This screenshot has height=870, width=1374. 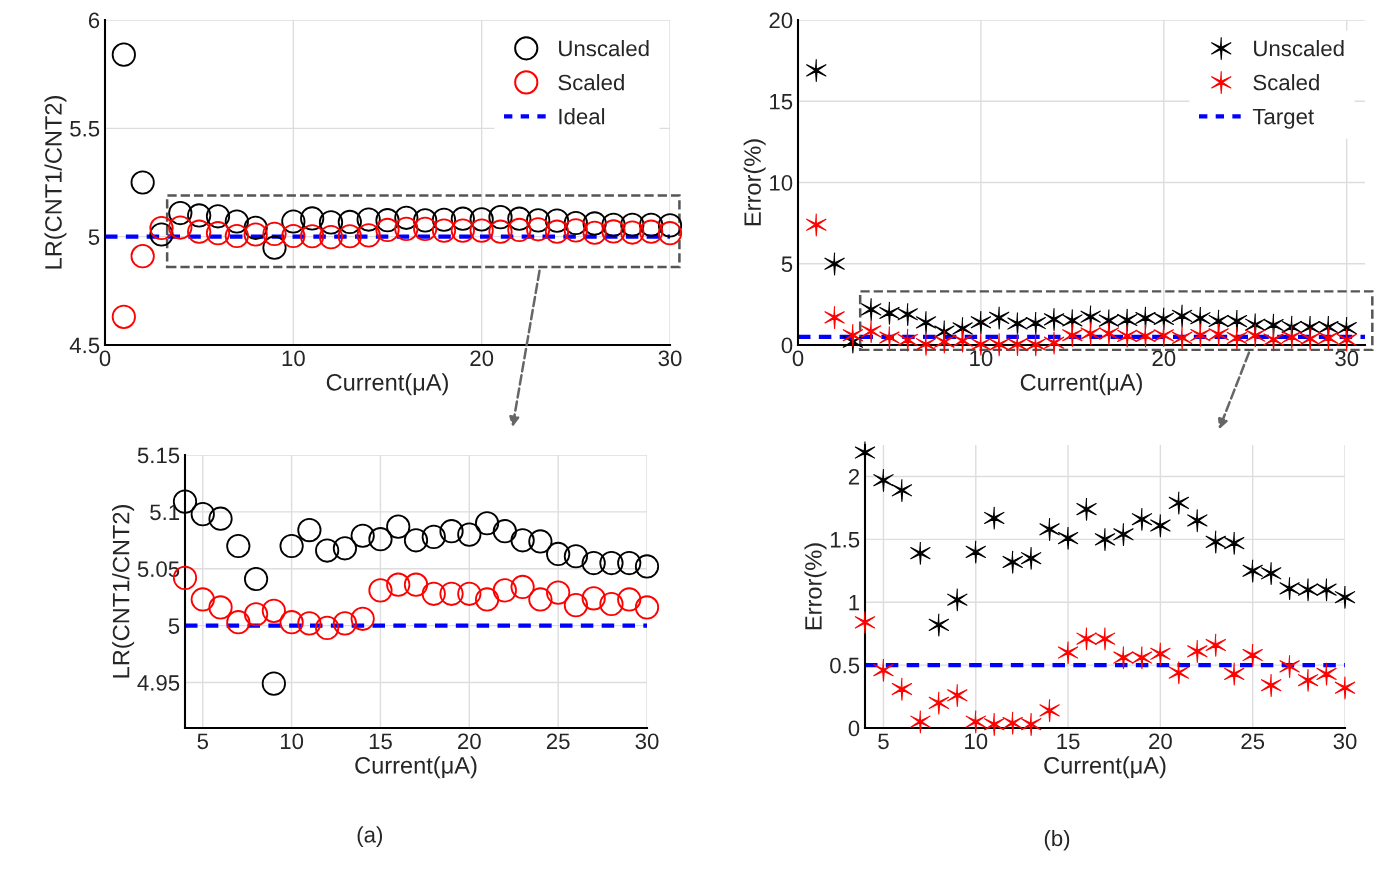 What do you see at coordinates (781, 102) in the screenshot?
I see `y-tick-label: 15` at bounding box center [781, 102].